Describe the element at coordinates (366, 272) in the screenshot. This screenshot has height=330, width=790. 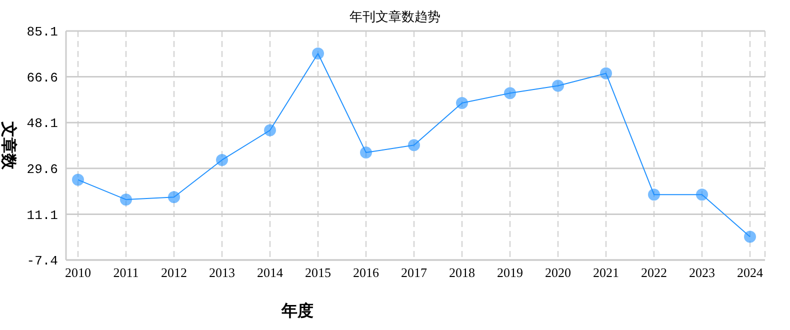
I see `x-tick-label: 2016` at that location.